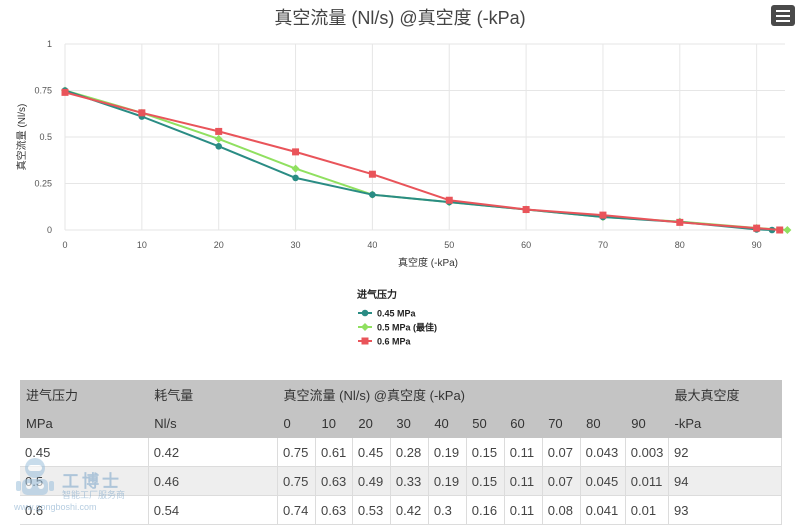 Image resolution: width=800 pixels, height=532 pixels. I want to click on x-tick-label: 0, so click(64, 245).